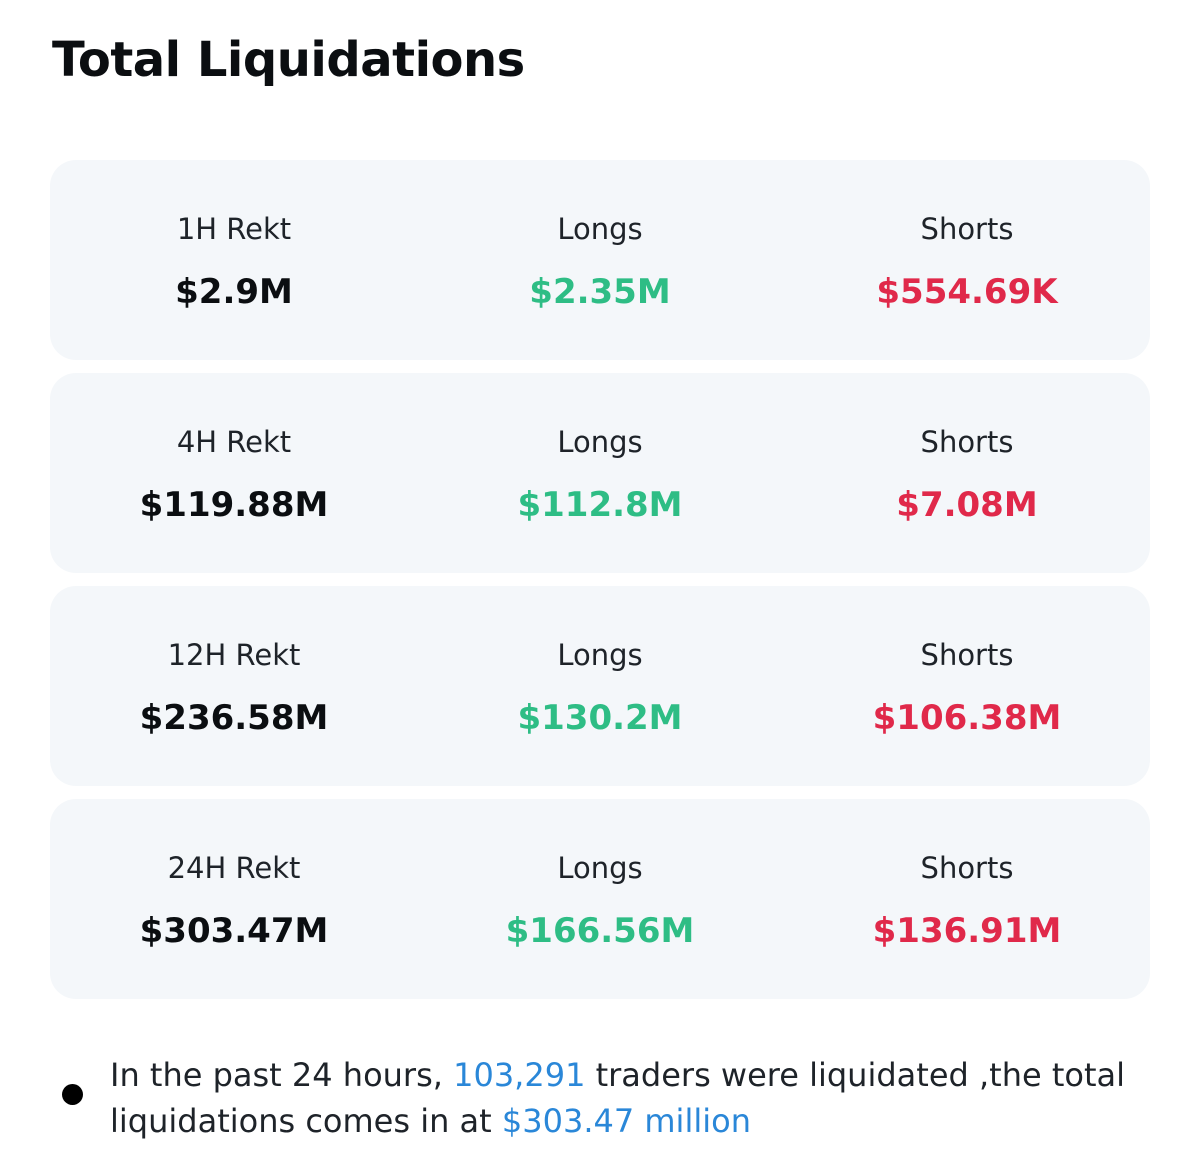 The image size is (1200, 1162). What do you see at coordinates (600, 505) in the screenshot?
I see `longs-value: $112.8M` at bounding box center [600, 505].